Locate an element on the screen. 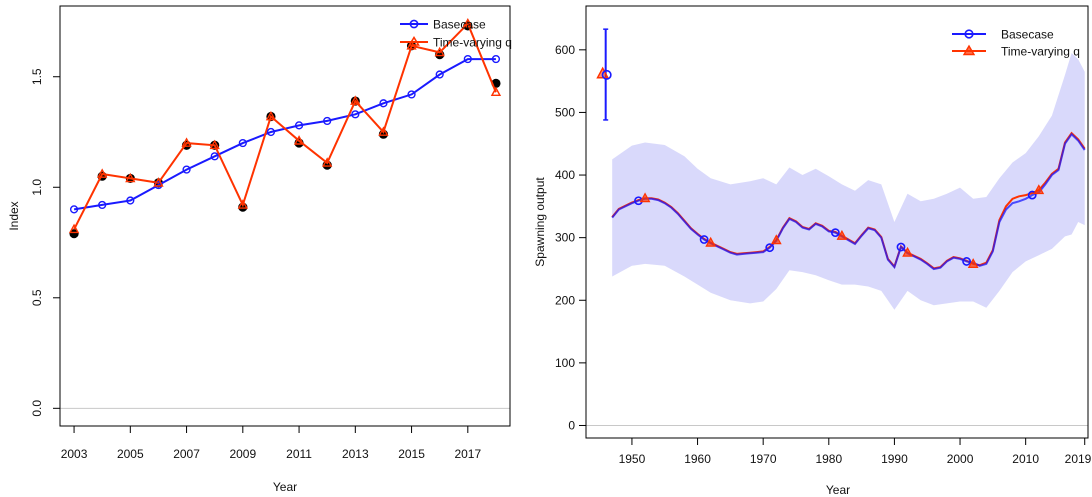 The image size is (1092, 497). spawning-x-axis: 1950 1960 1970 1980 1990 2000 2010 2019 is located at coordinates (855, 452).